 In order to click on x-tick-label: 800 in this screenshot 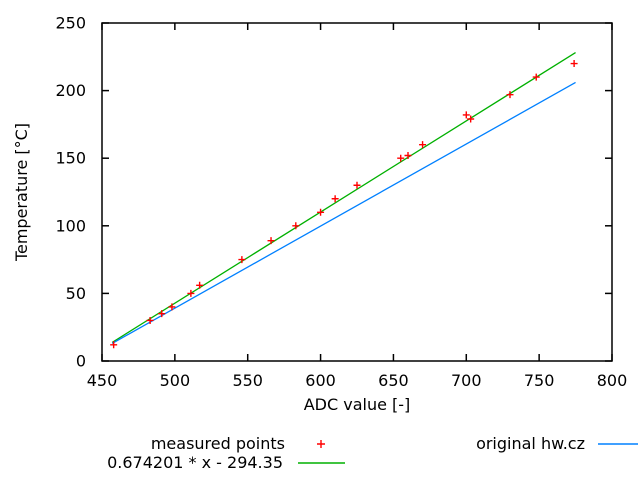, I will do `click(612, 380)`.